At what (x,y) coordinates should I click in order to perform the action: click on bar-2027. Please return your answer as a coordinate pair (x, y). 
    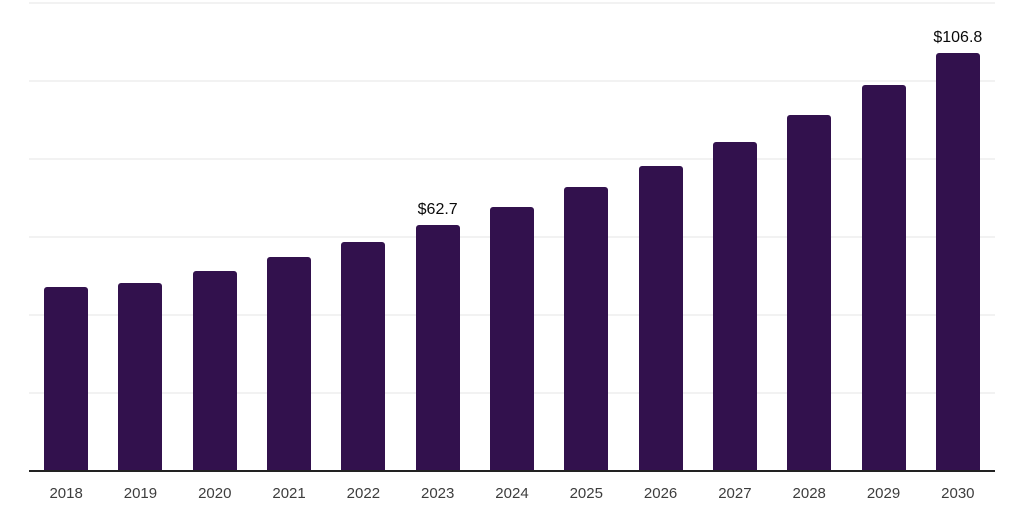
    Looking at the image, I should click on (734, 306).